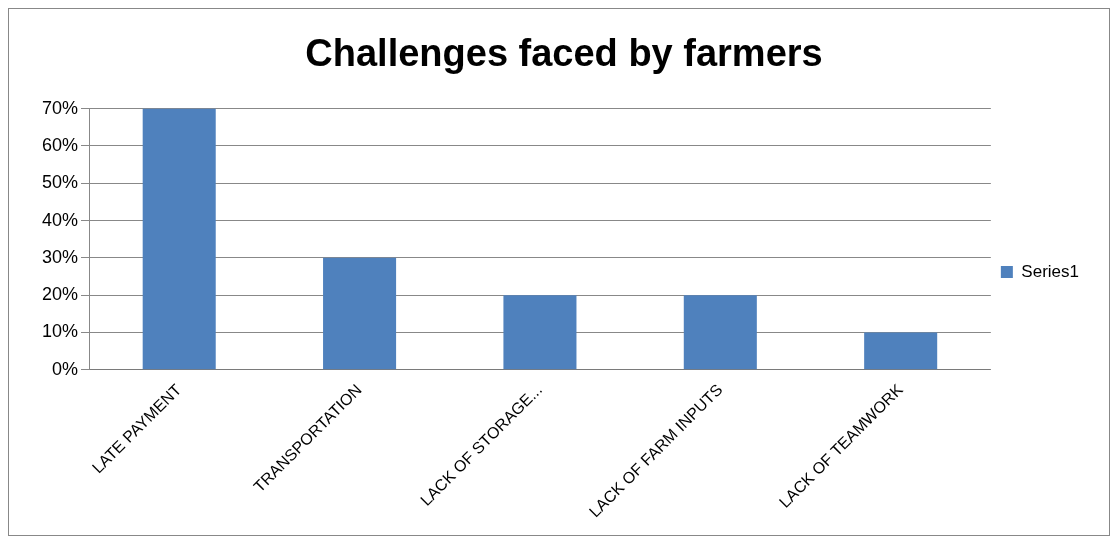  I want to click on y-tick-label: 40%, so click(60, 219).